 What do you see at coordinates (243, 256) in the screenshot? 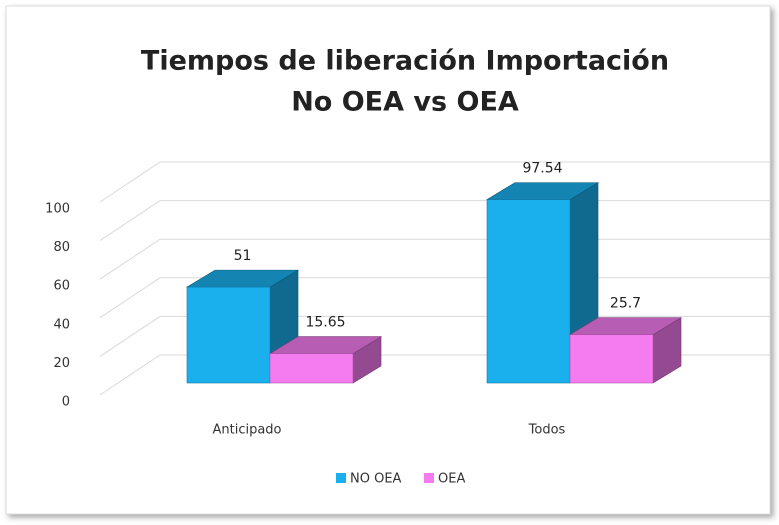
I see `value-label: 51` at bounding box center [243, 256].